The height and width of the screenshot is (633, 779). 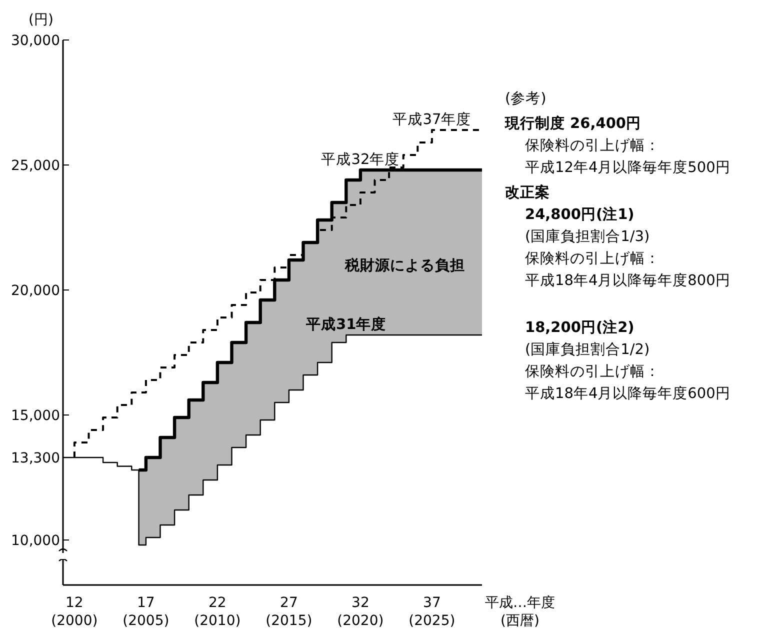 I want to click on text: 現行制度 26,400円, so click(x=573, y=123).